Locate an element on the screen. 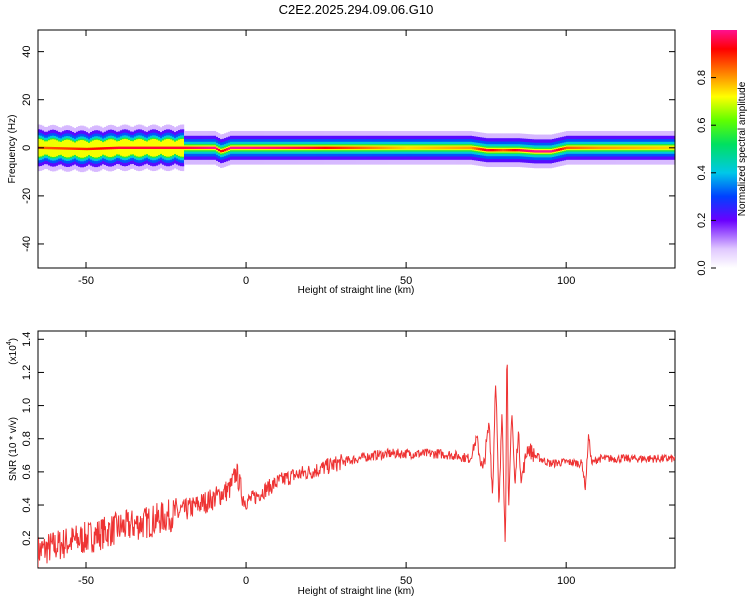 Image resolution: width=750 pixels, height=600 pixels. snr-multiplier: (x104) is located at coordinates (12, 351).